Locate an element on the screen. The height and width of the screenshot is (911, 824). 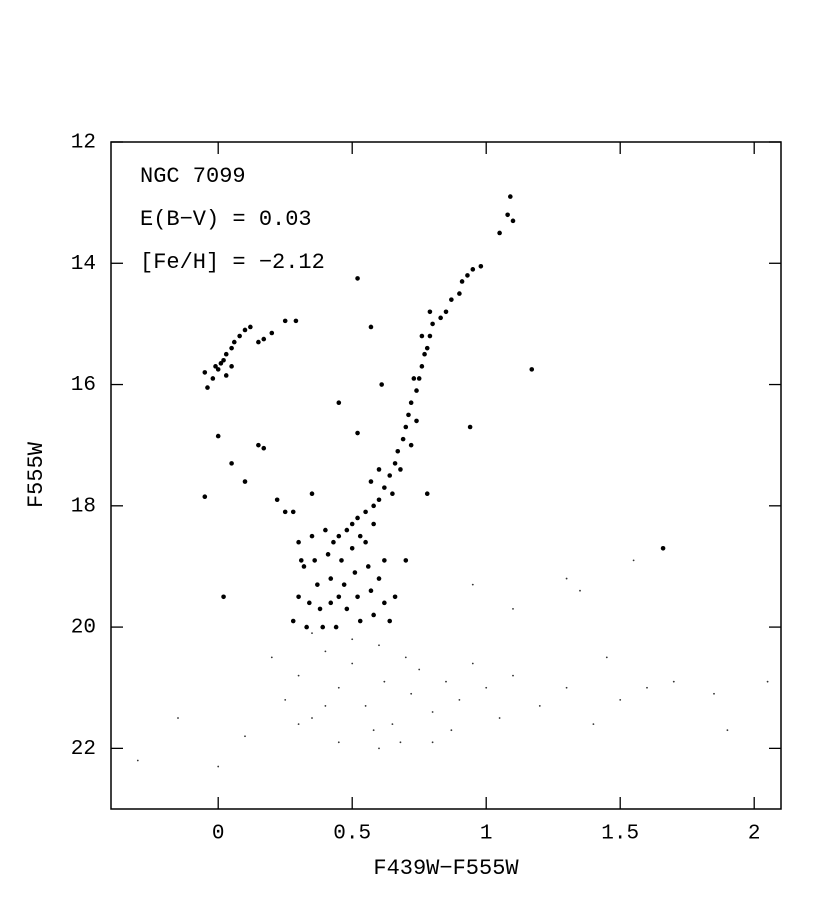
y-tick-label: 20 is located at coordinates (83, 628).